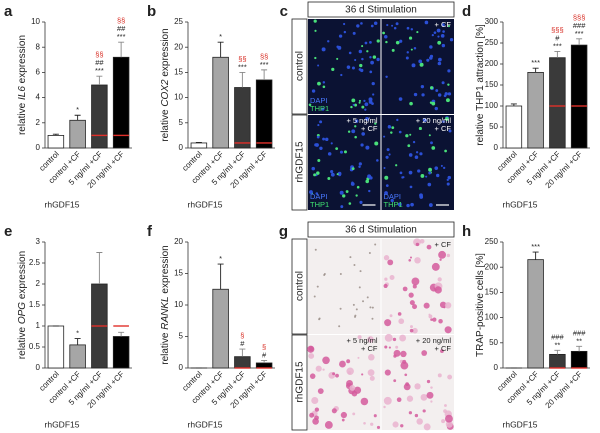 This screenshot has width=600, height=433. What do you see at coordinates (557, 336) in the screenshot?
I see `significance: ###` at bounding box center [557, 336].